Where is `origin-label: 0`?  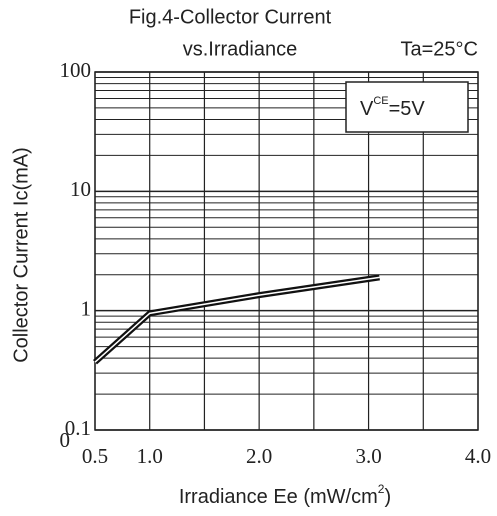 origin-label: 0 is located at coordinates (65, 440).